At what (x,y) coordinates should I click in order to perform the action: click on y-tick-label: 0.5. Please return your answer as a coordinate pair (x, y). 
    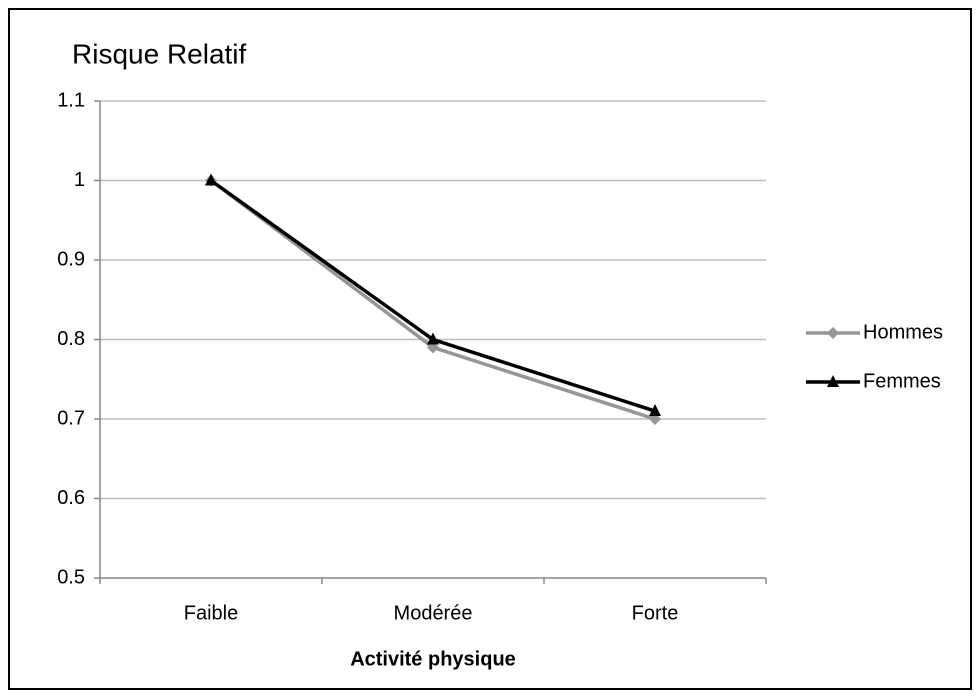
    Looking at the image, I should click on (71, 577).